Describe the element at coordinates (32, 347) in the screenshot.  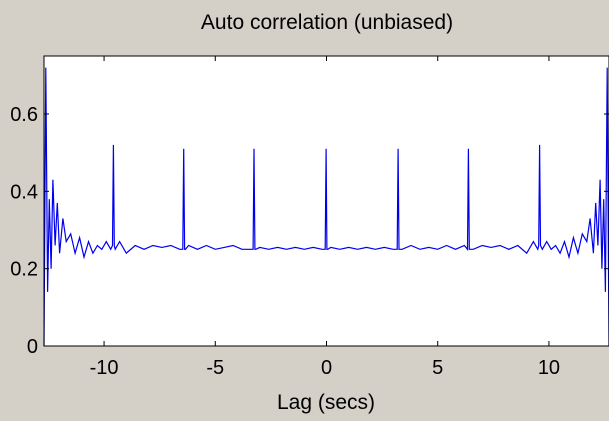
I see `y-tick-label: 0` at that location.